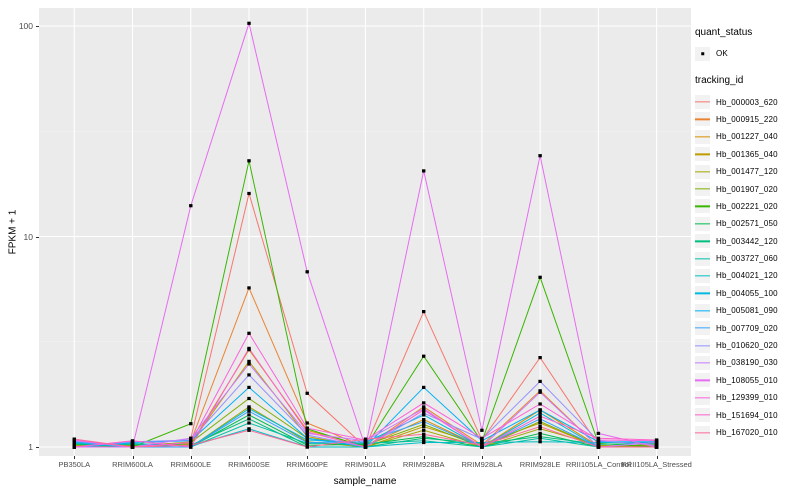 The image size is (800, 500). What do you see at coordinates (191, 464) in the screenshot?
I see `x-tick-label-RRIM600LE: RRIM600LE` at bounding box center [191, 464].